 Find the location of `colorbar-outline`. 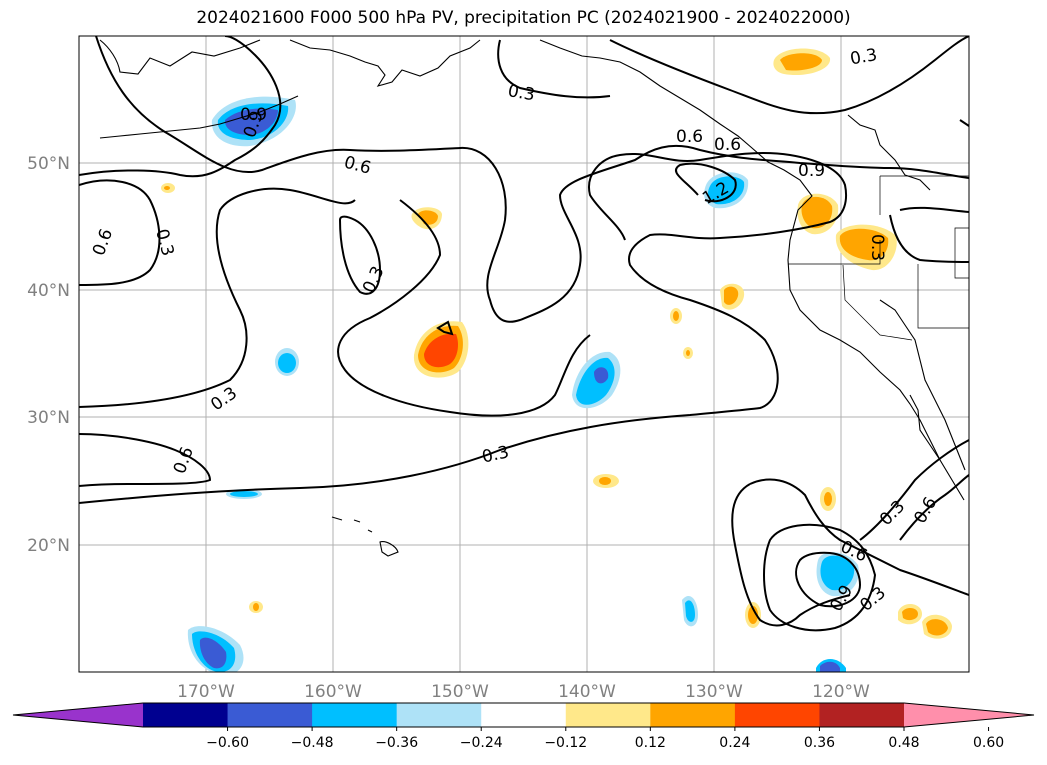

colorbar-outline is located at coordinates (523, 715).